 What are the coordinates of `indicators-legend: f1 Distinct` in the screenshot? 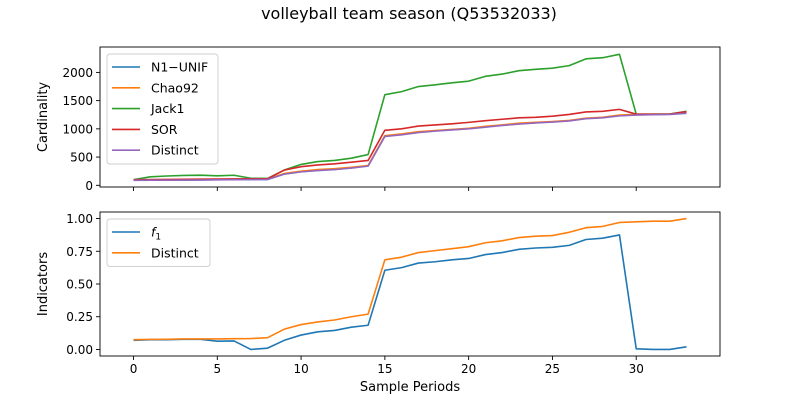 It's located at (158, 243).